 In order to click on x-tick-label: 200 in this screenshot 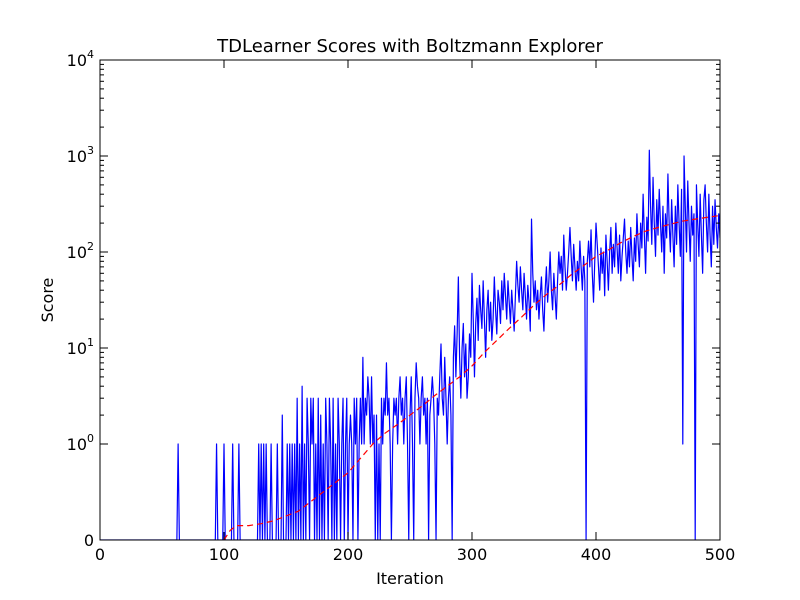, I will do `click(348, 554)`.